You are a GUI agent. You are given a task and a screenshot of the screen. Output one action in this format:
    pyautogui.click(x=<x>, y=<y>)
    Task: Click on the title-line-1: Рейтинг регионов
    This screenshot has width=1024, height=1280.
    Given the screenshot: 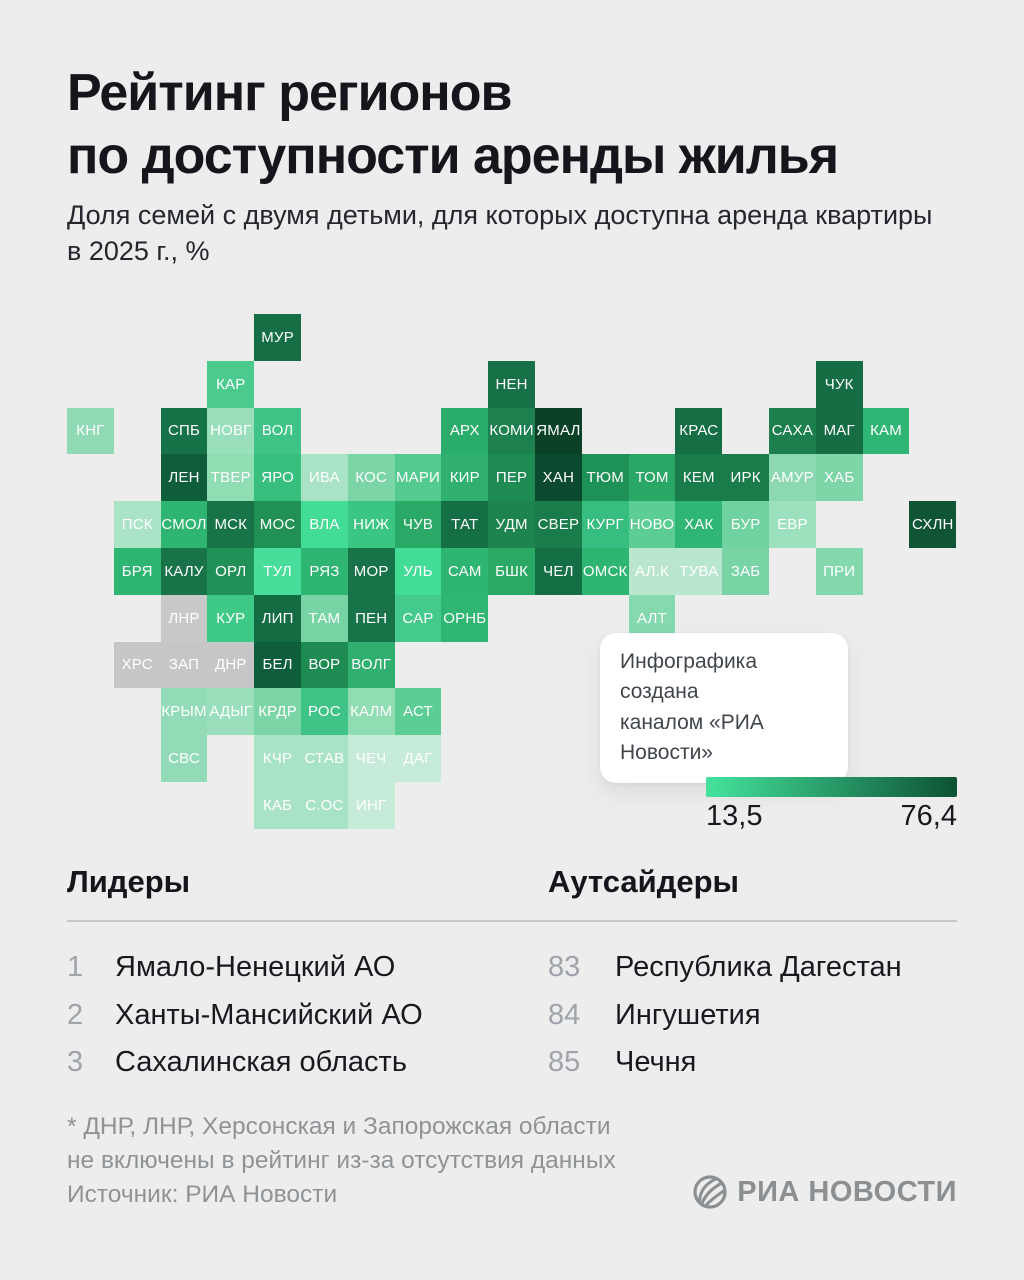 What is the action you would take?
    pyautogui.click(x=289, y=93)
    